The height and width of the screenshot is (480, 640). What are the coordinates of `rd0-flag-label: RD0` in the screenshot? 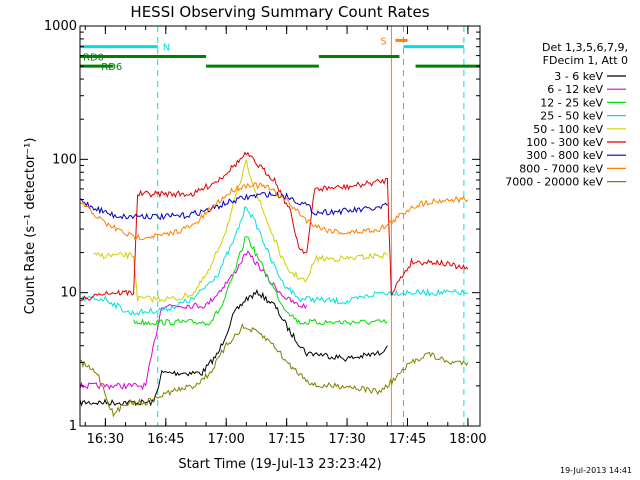 It's located at (93, 58).